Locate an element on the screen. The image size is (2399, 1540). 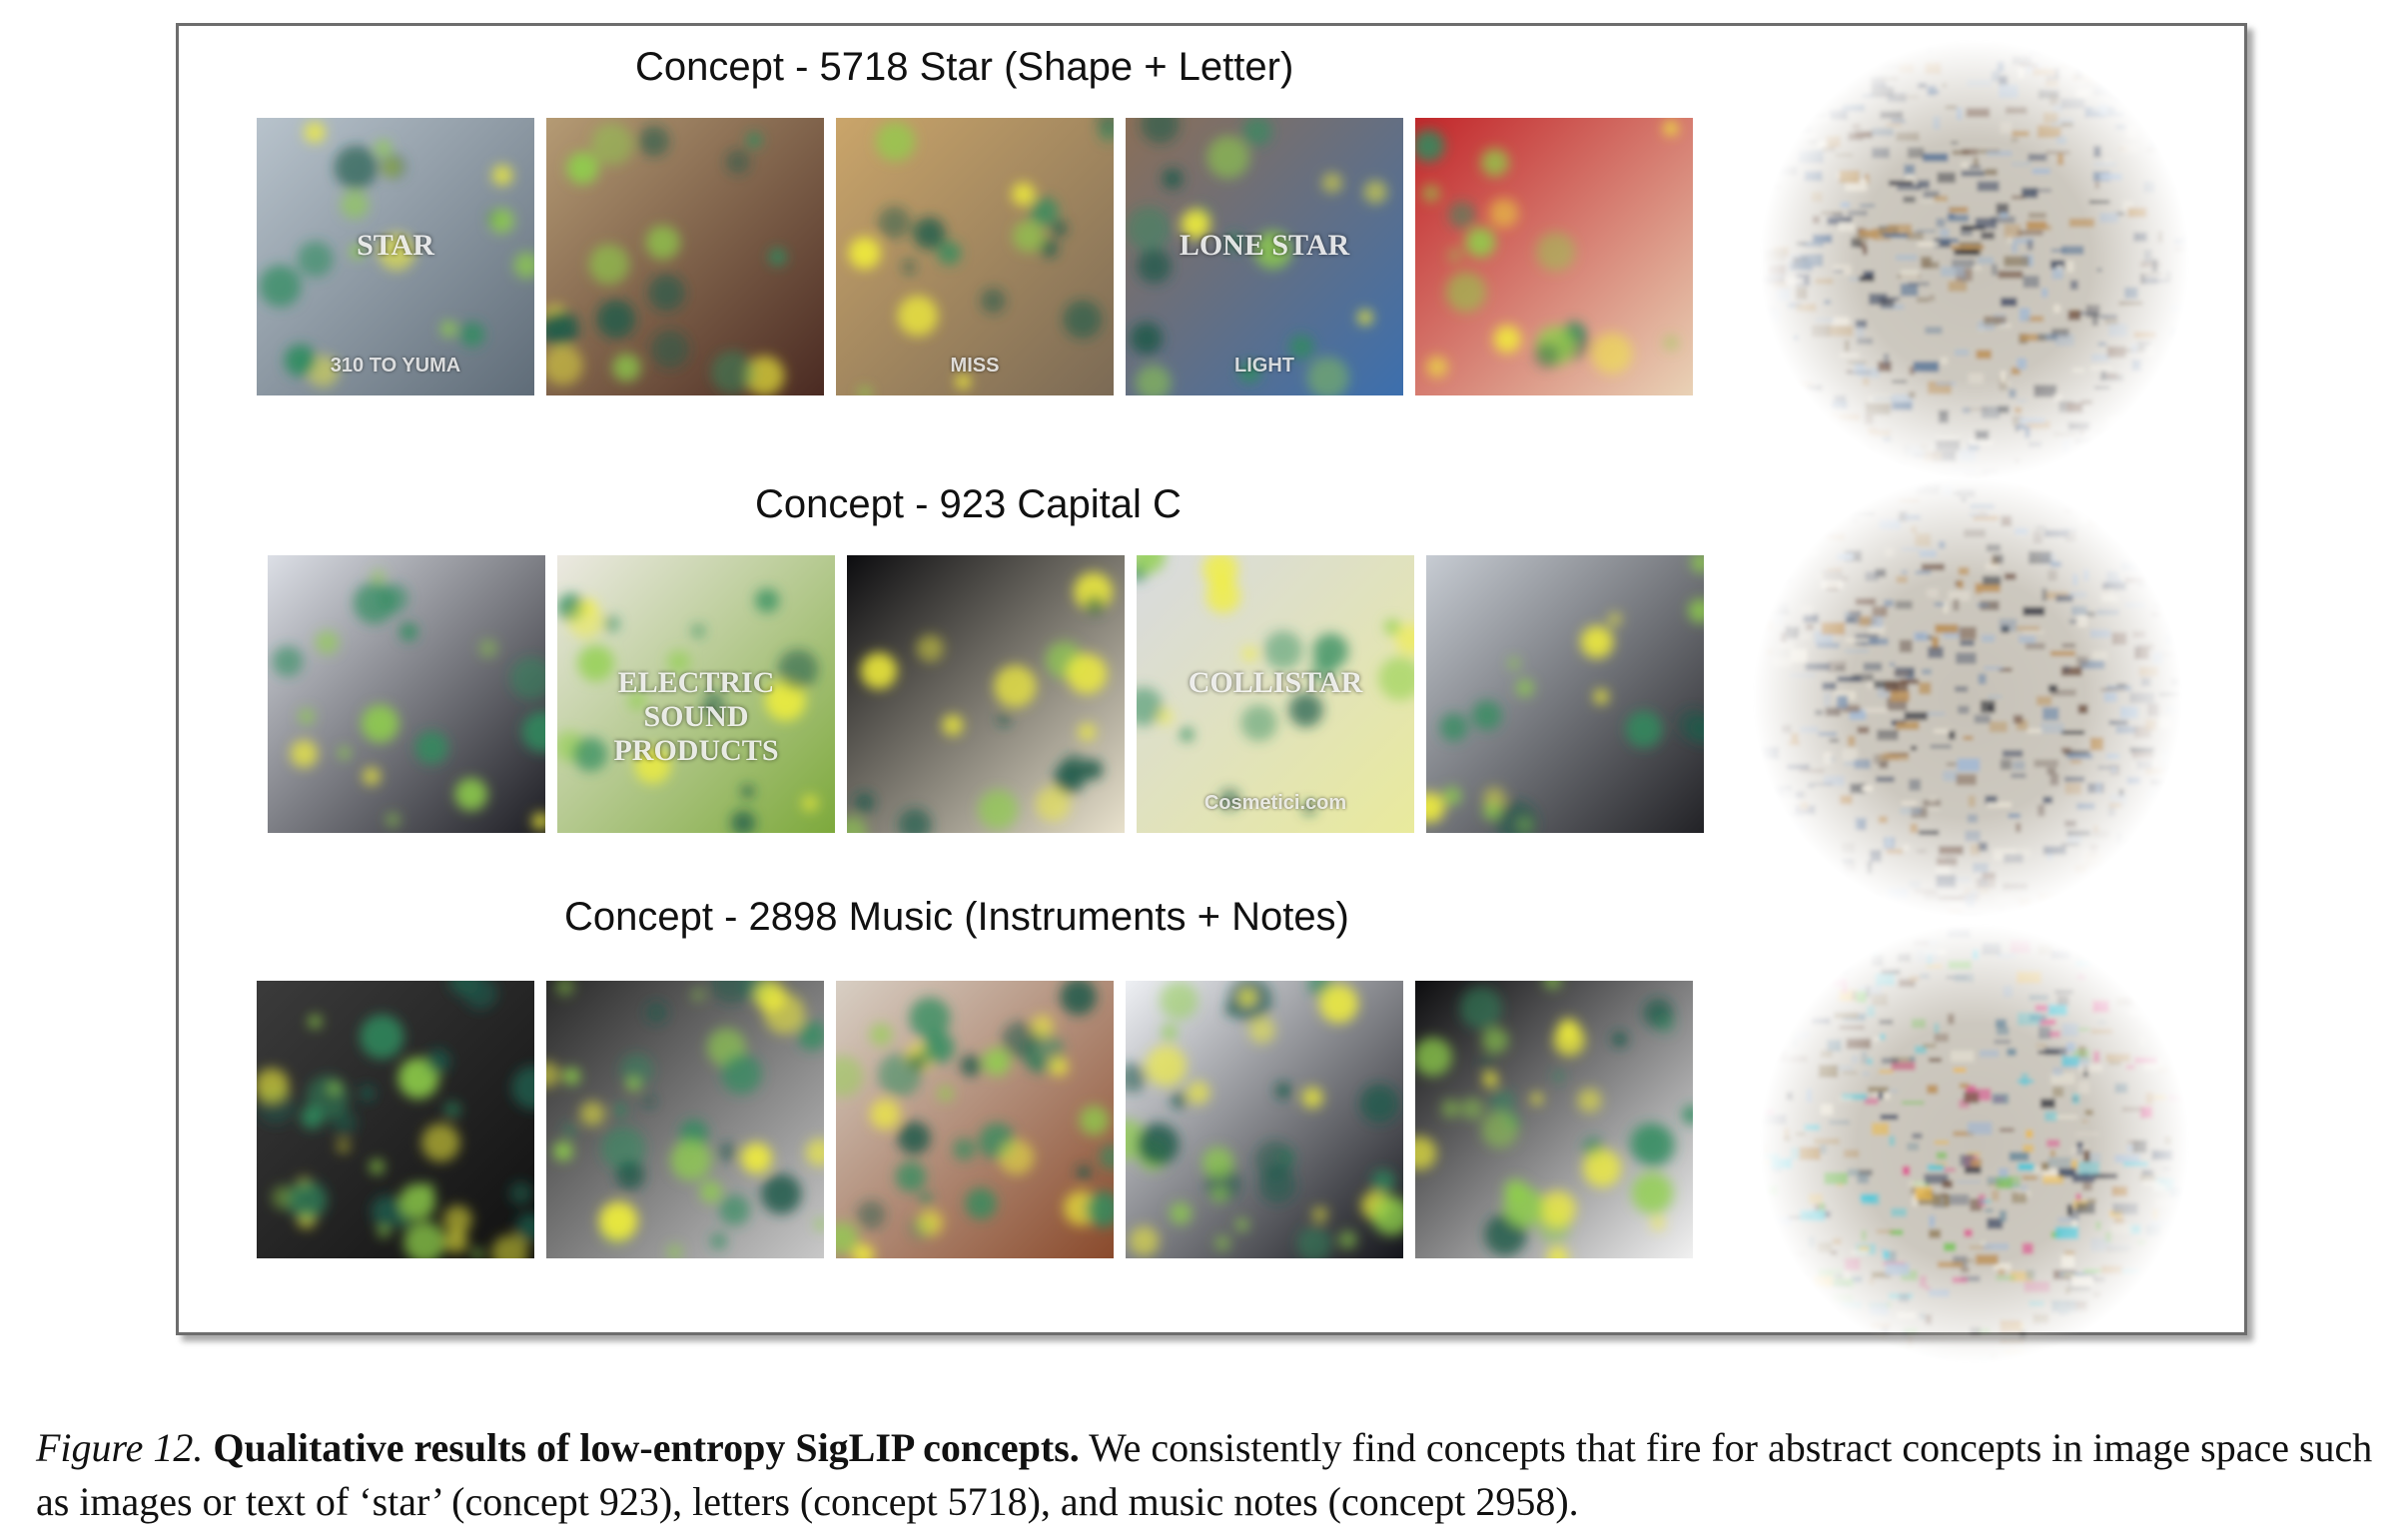
clarinet-image is located at coordinates (1264, 1119).